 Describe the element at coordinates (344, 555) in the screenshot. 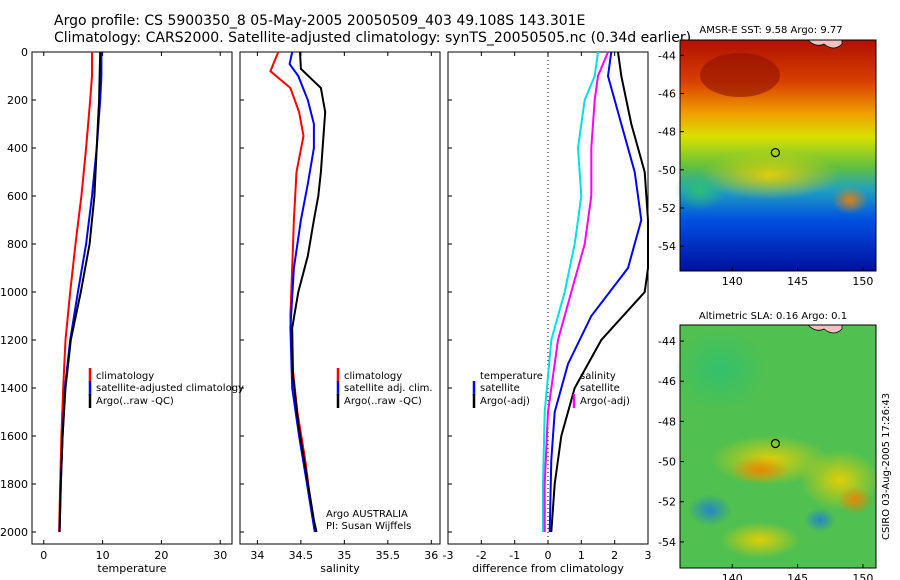

I see `x-tick-label: 35` at that location.